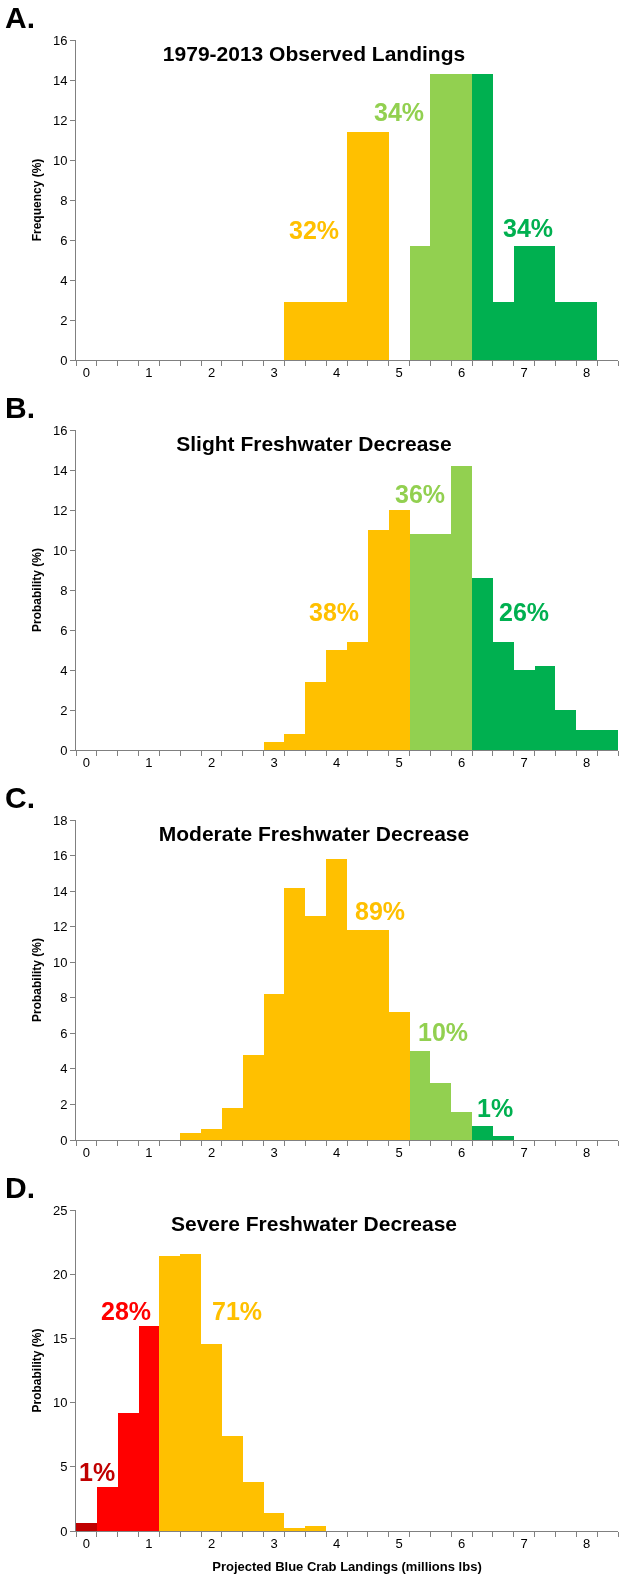 The image size is (628, 1593). I want to click on annotation: 89%, so click(380, 911).